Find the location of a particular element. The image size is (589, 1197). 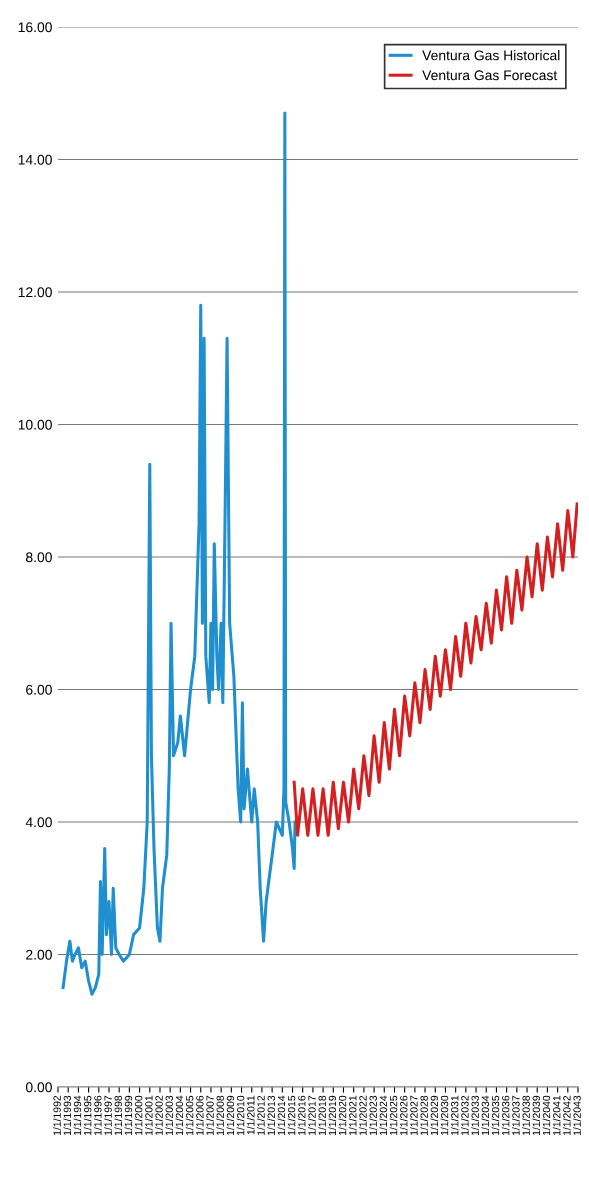

x-tick-label: 1/1/2022 is located at coordinates (363, 1115).